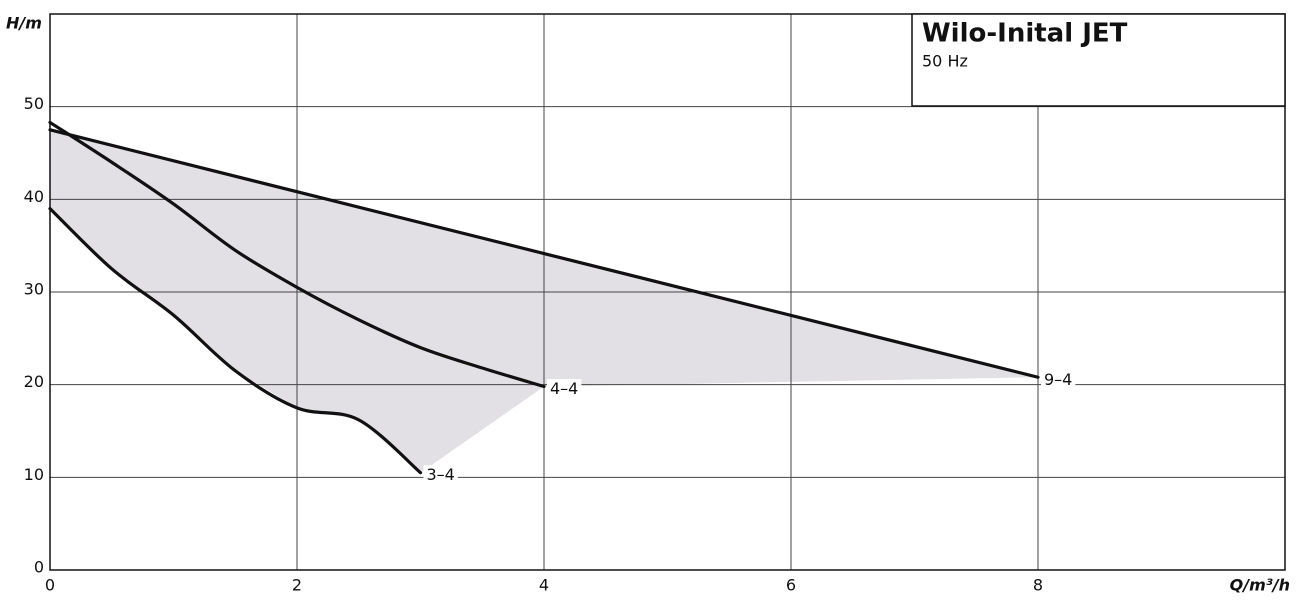 The image size is (1300, 604). I want to click on x-tick-label: 2, so click(297, 585).